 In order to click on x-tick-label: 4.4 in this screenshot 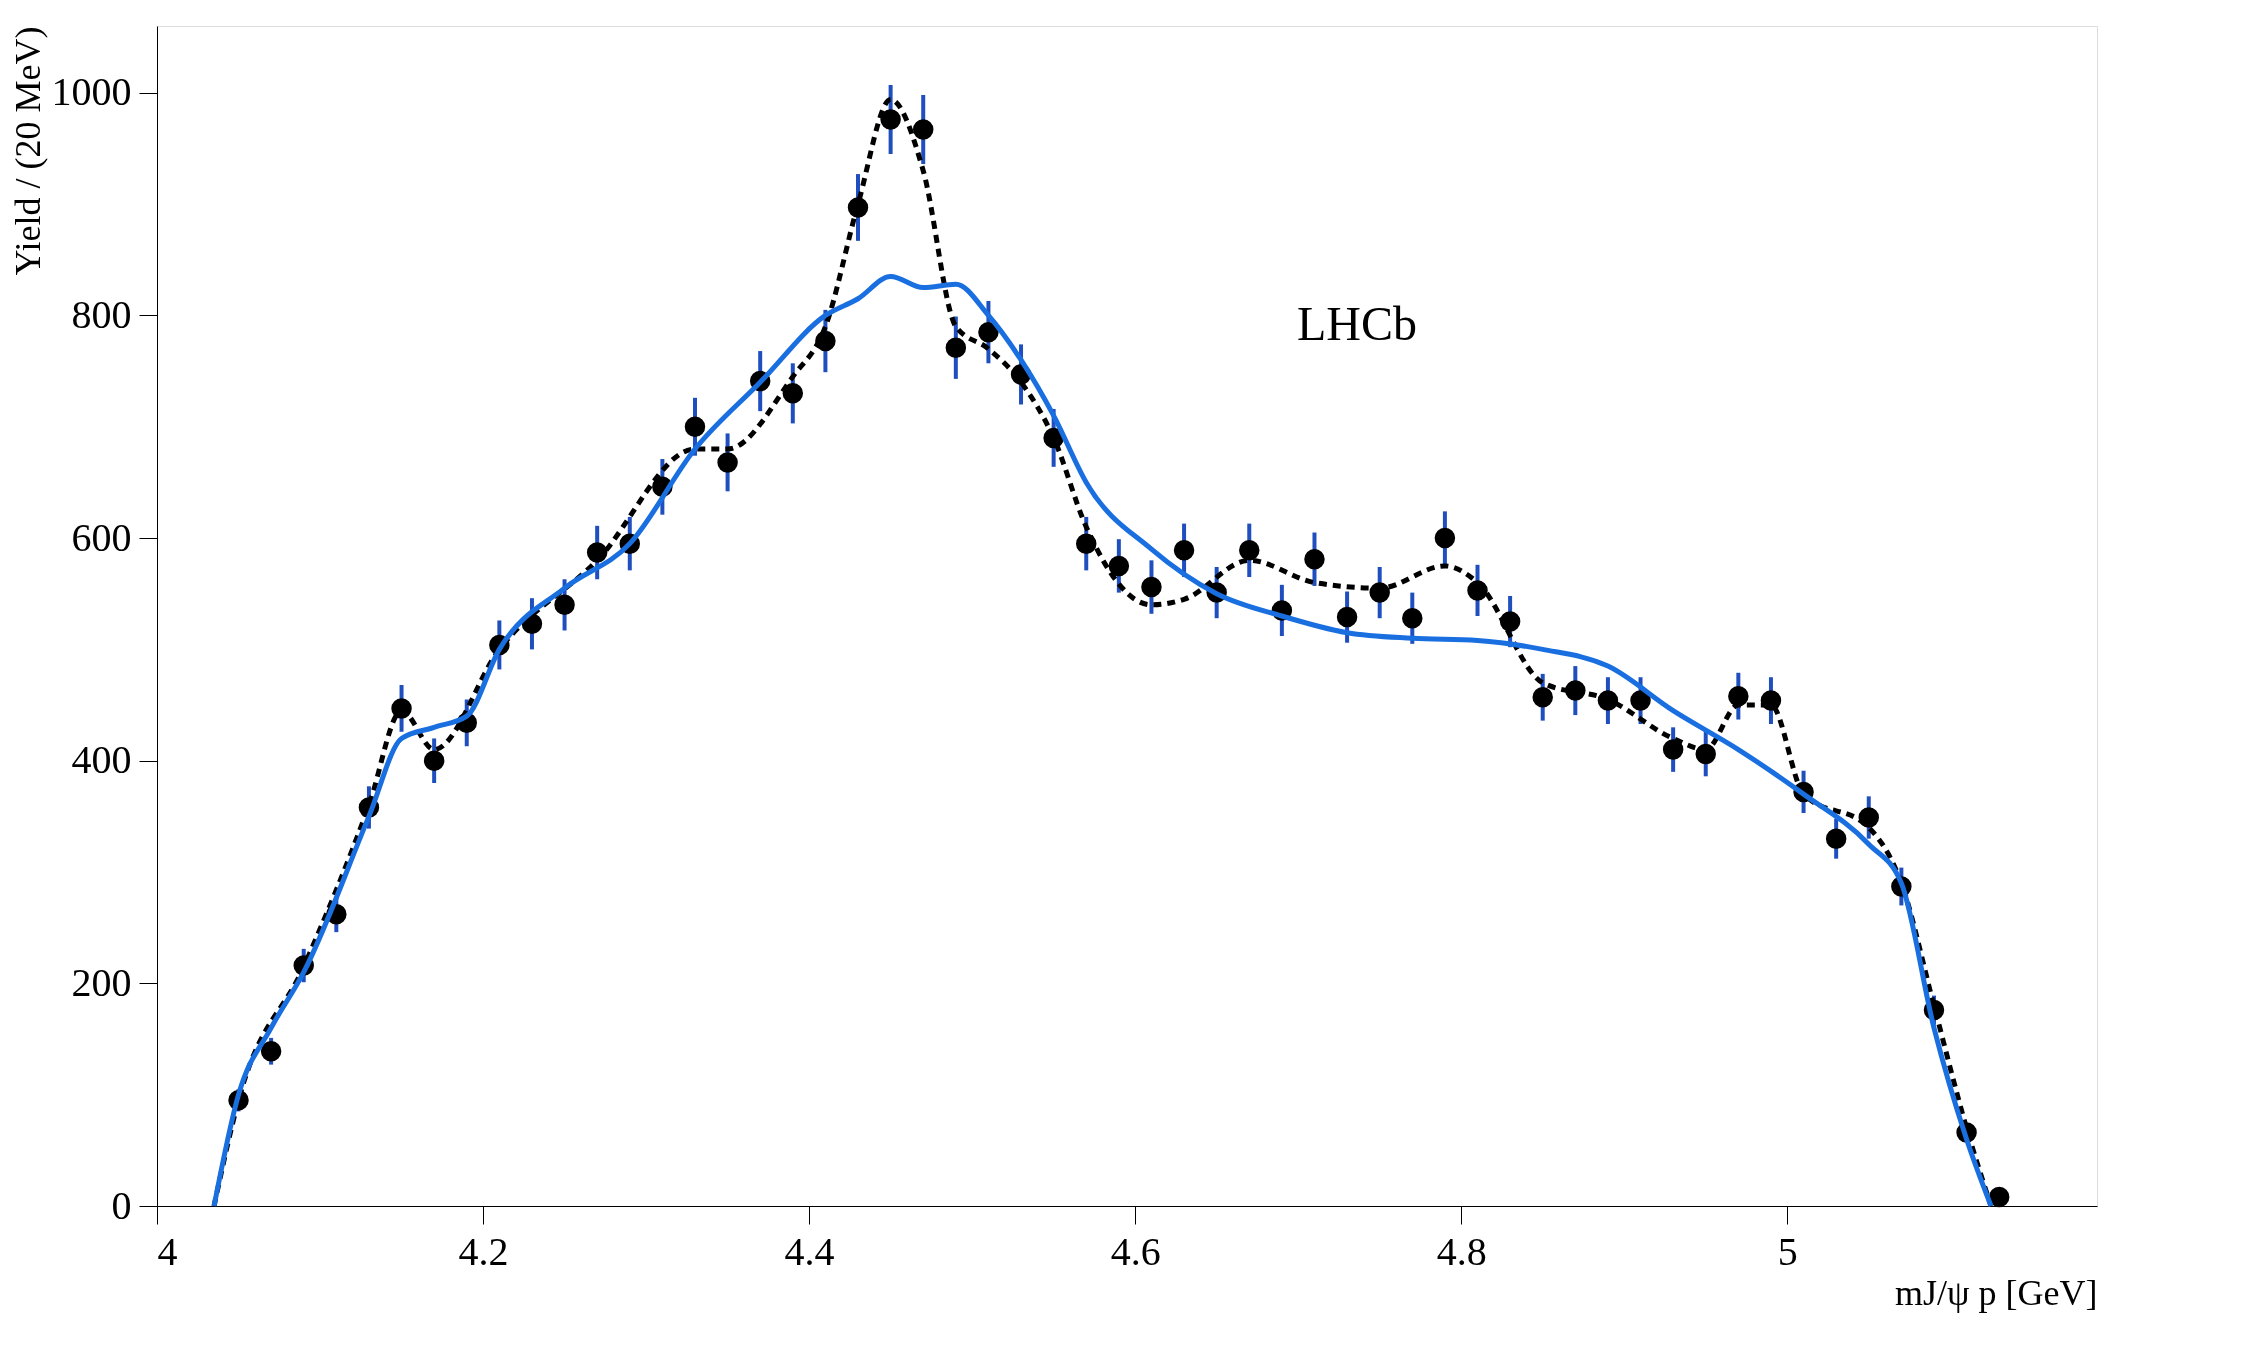, I will do `click(809, 1251)`.